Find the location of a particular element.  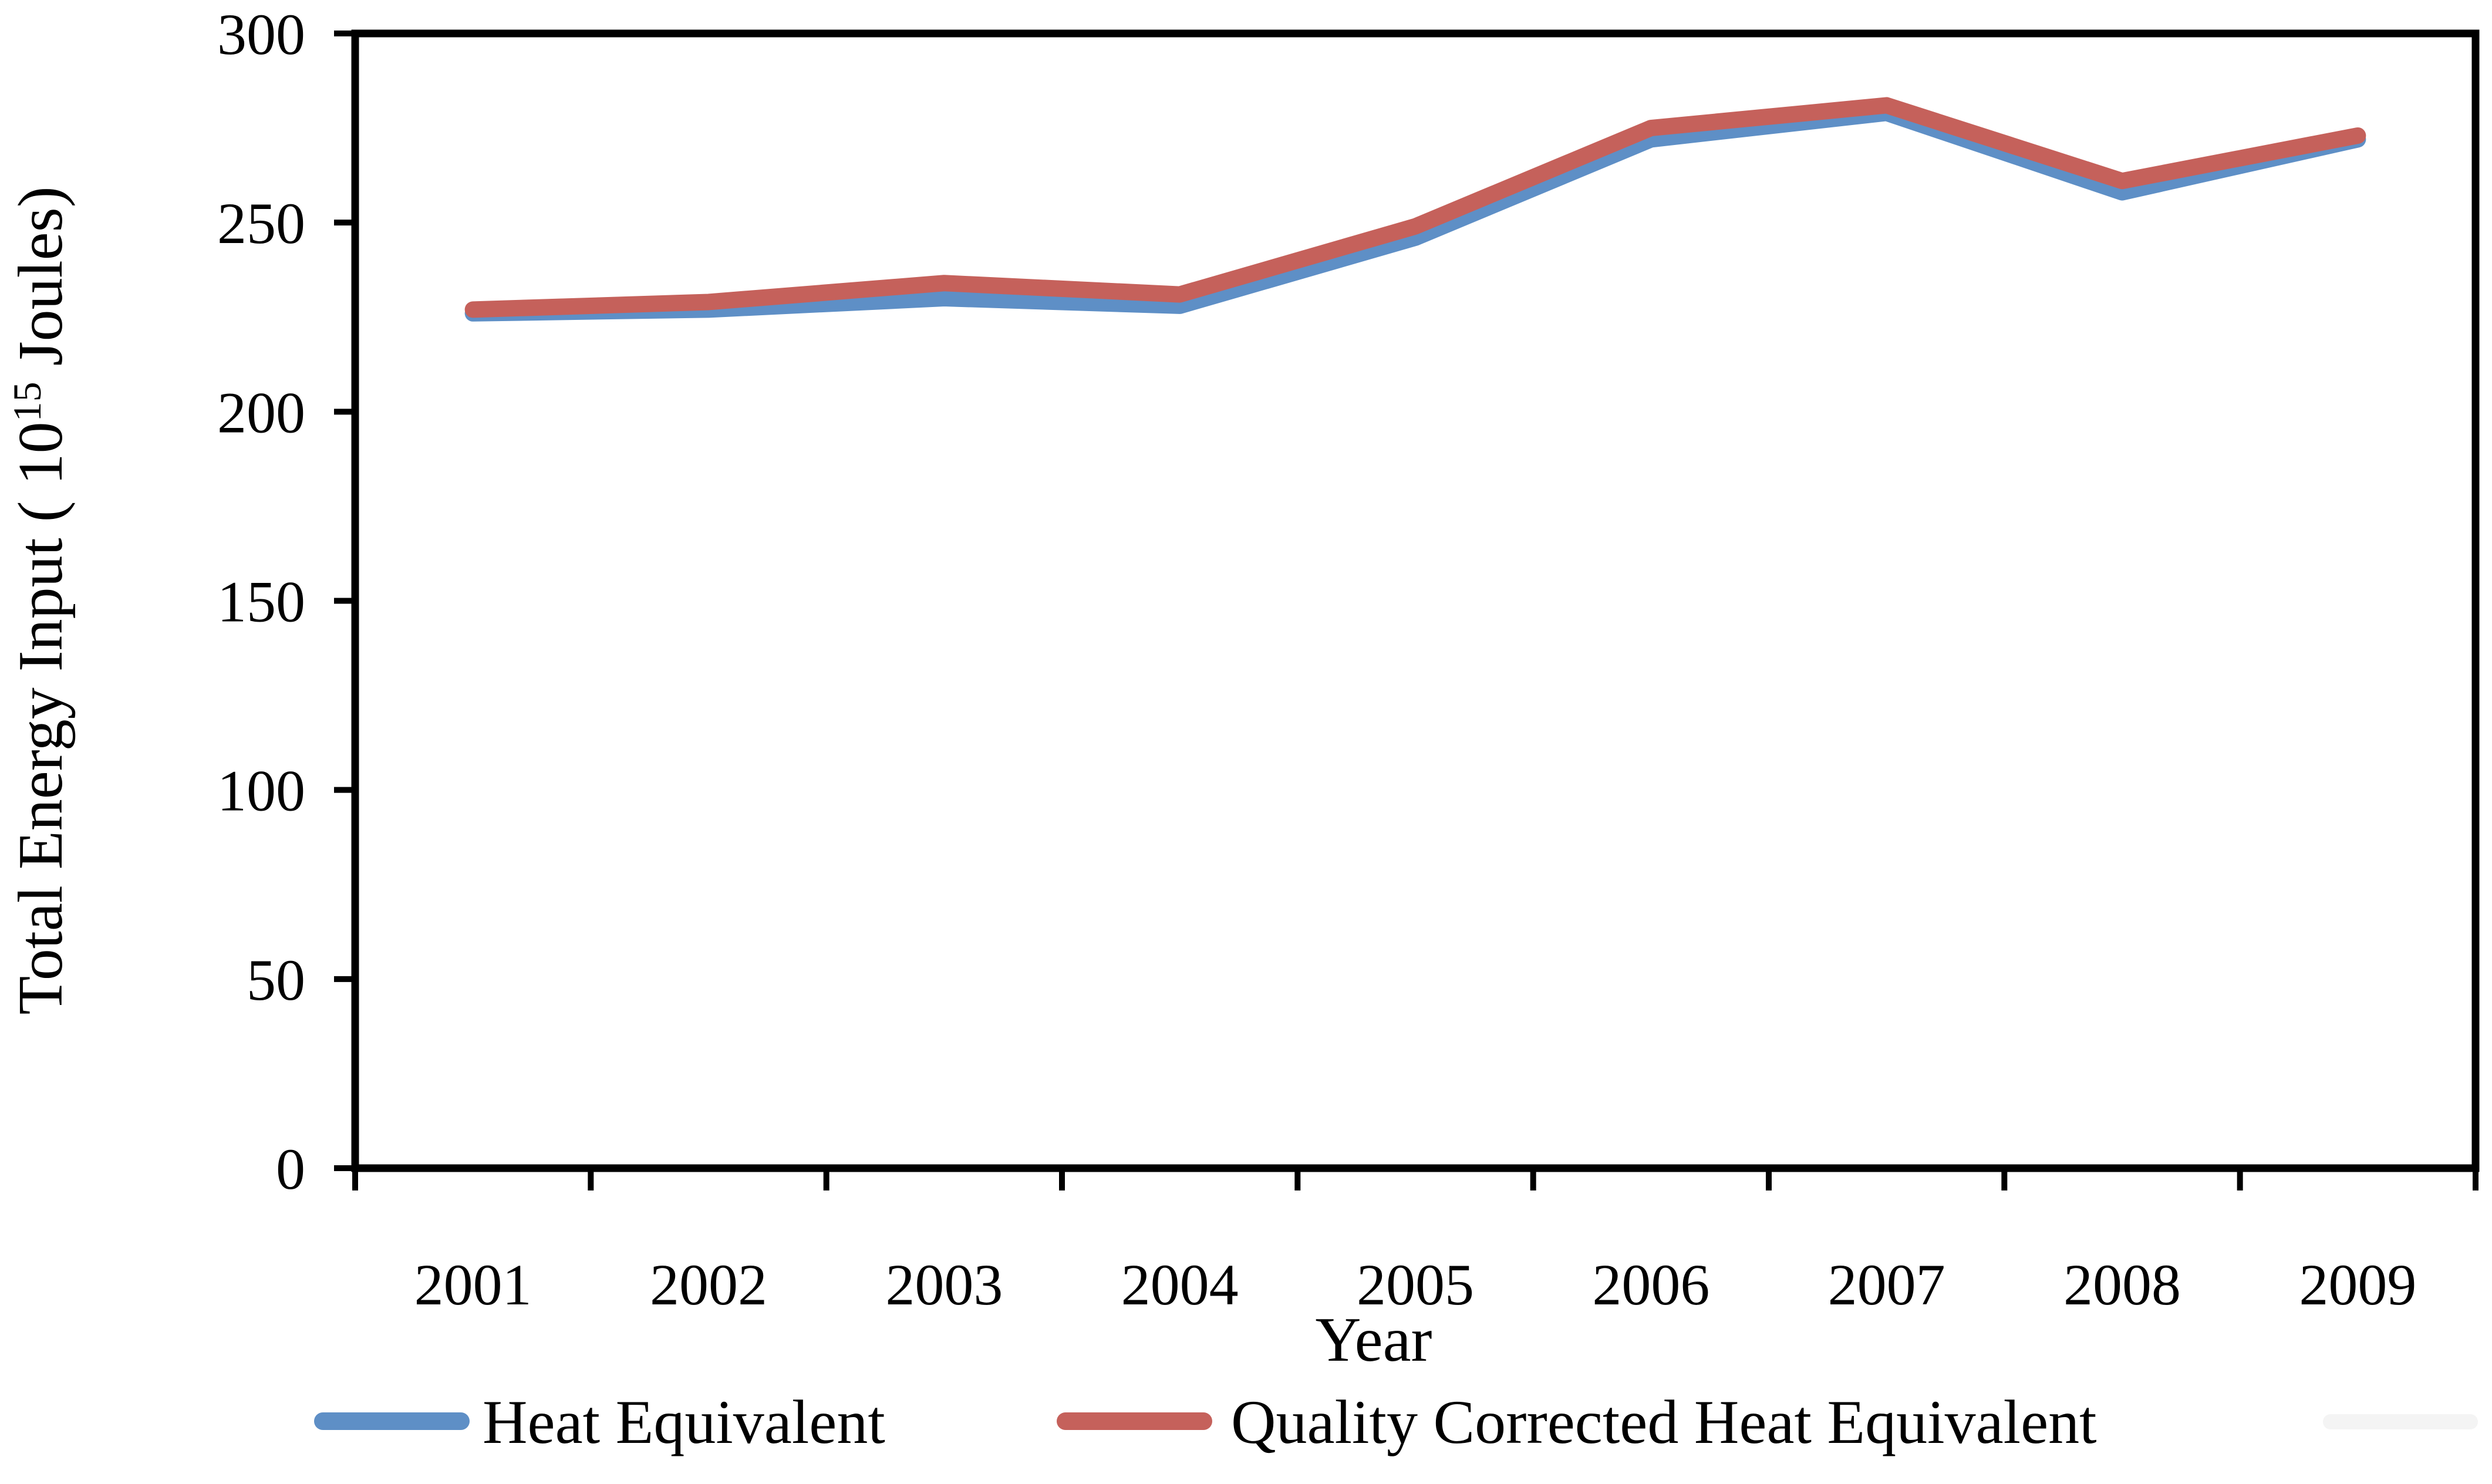

x-axis-ticks is located at coordinates (1415, 1179).